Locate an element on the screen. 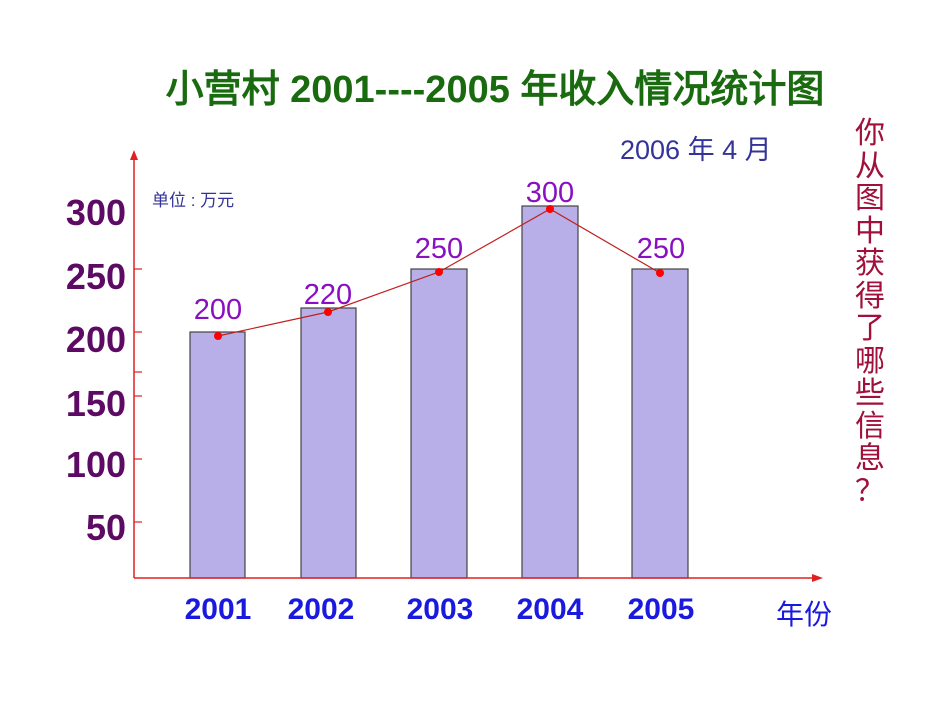 Image resolution: width=950 pixels, height=713 pixels. side-question-char: 你 is located at coordinates (870, 133).